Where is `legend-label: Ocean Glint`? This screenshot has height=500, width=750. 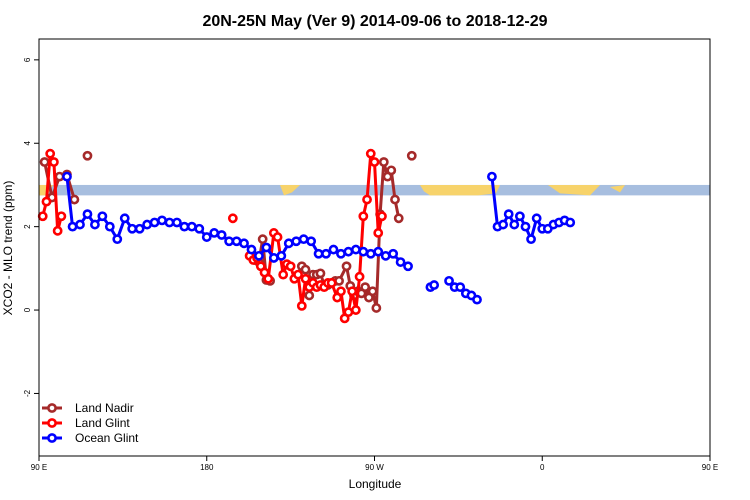 legend-label: Ocean Glint is located at coordinates (107, 438).